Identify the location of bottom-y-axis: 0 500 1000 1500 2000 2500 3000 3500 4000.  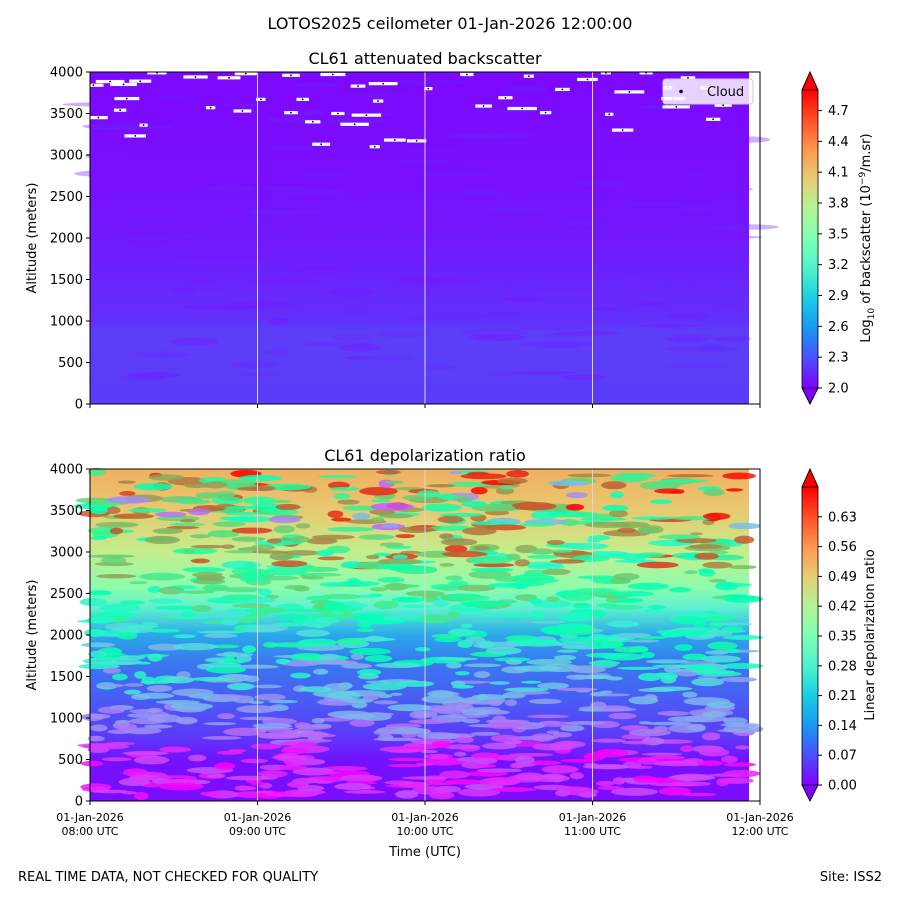
(70, 636).